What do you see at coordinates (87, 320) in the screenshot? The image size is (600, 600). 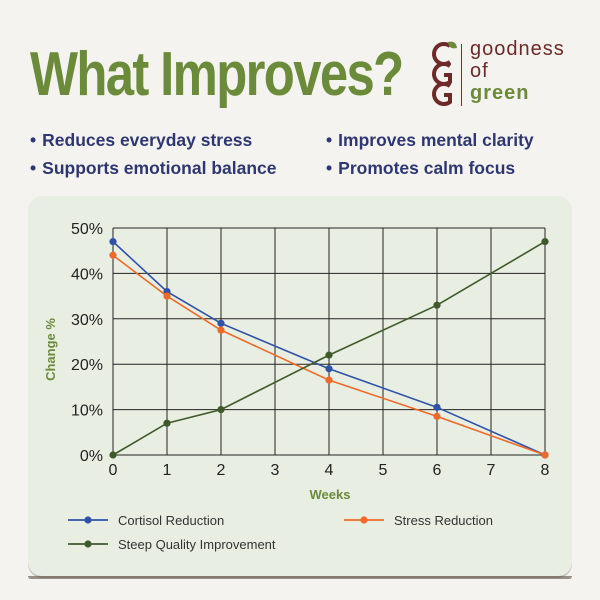 I see `y-tick-label: 30%` at bounding box center [87, 320].